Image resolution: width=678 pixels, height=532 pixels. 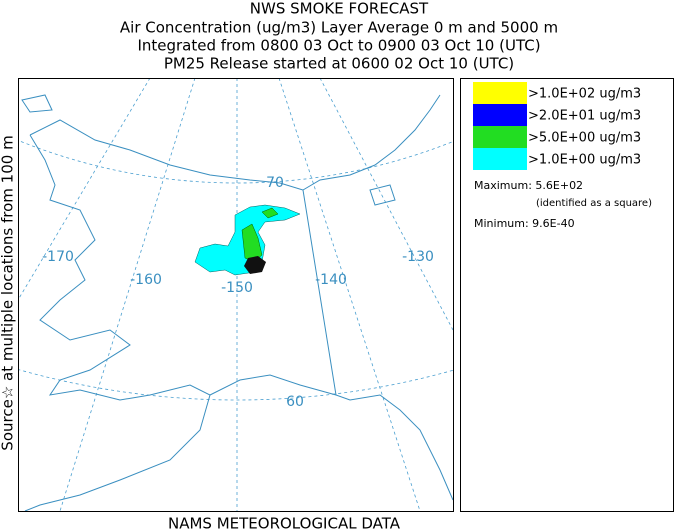 I want to click on plume, so click(x=247, y=240).